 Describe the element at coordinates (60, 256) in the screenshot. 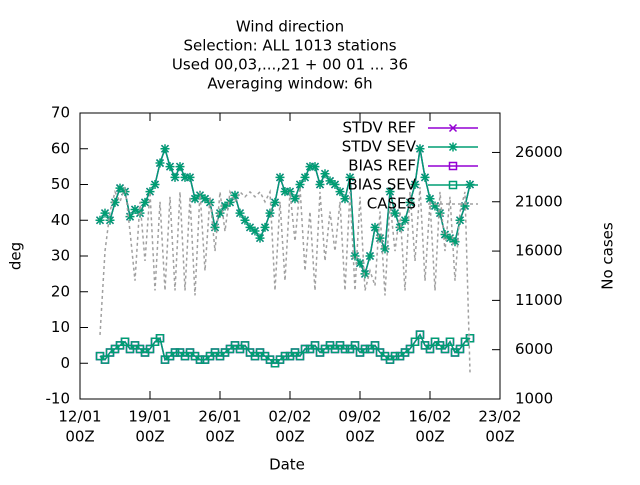

I see `y-tick-label: 30` at that location.